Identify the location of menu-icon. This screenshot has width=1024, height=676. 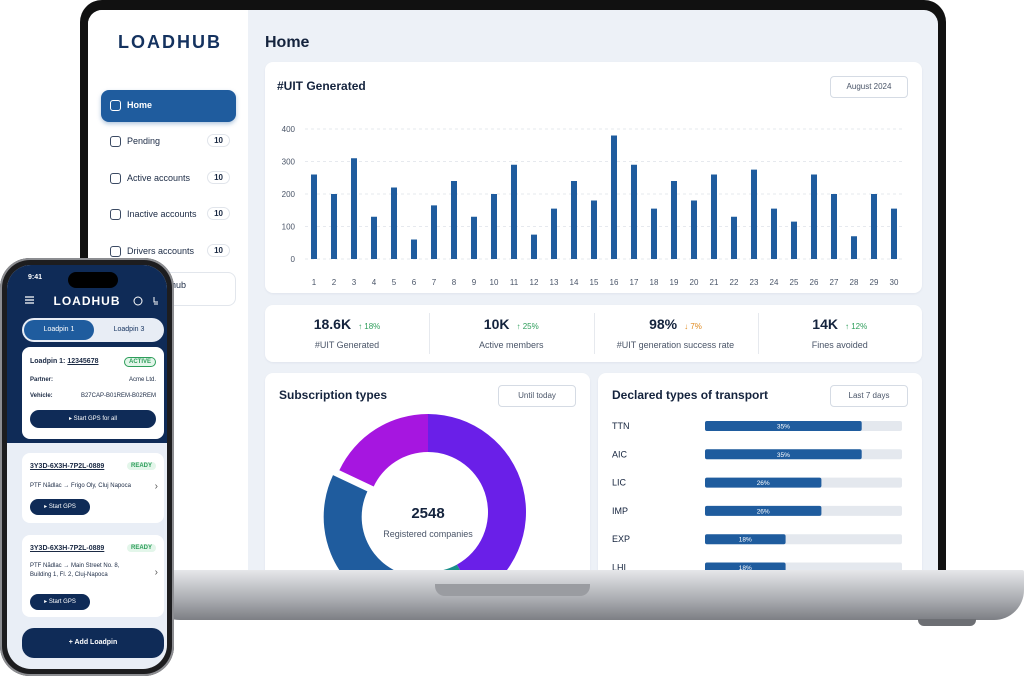
(30, 300).